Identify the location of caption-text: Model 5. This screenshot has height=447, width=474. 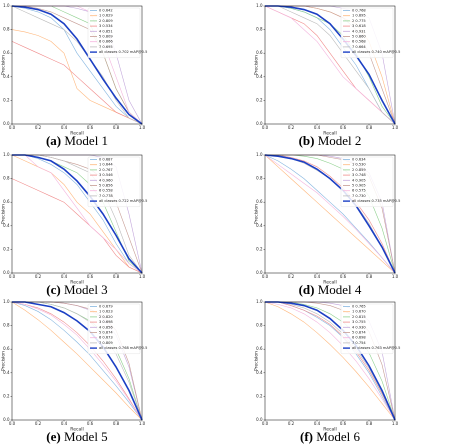
(86, 436).